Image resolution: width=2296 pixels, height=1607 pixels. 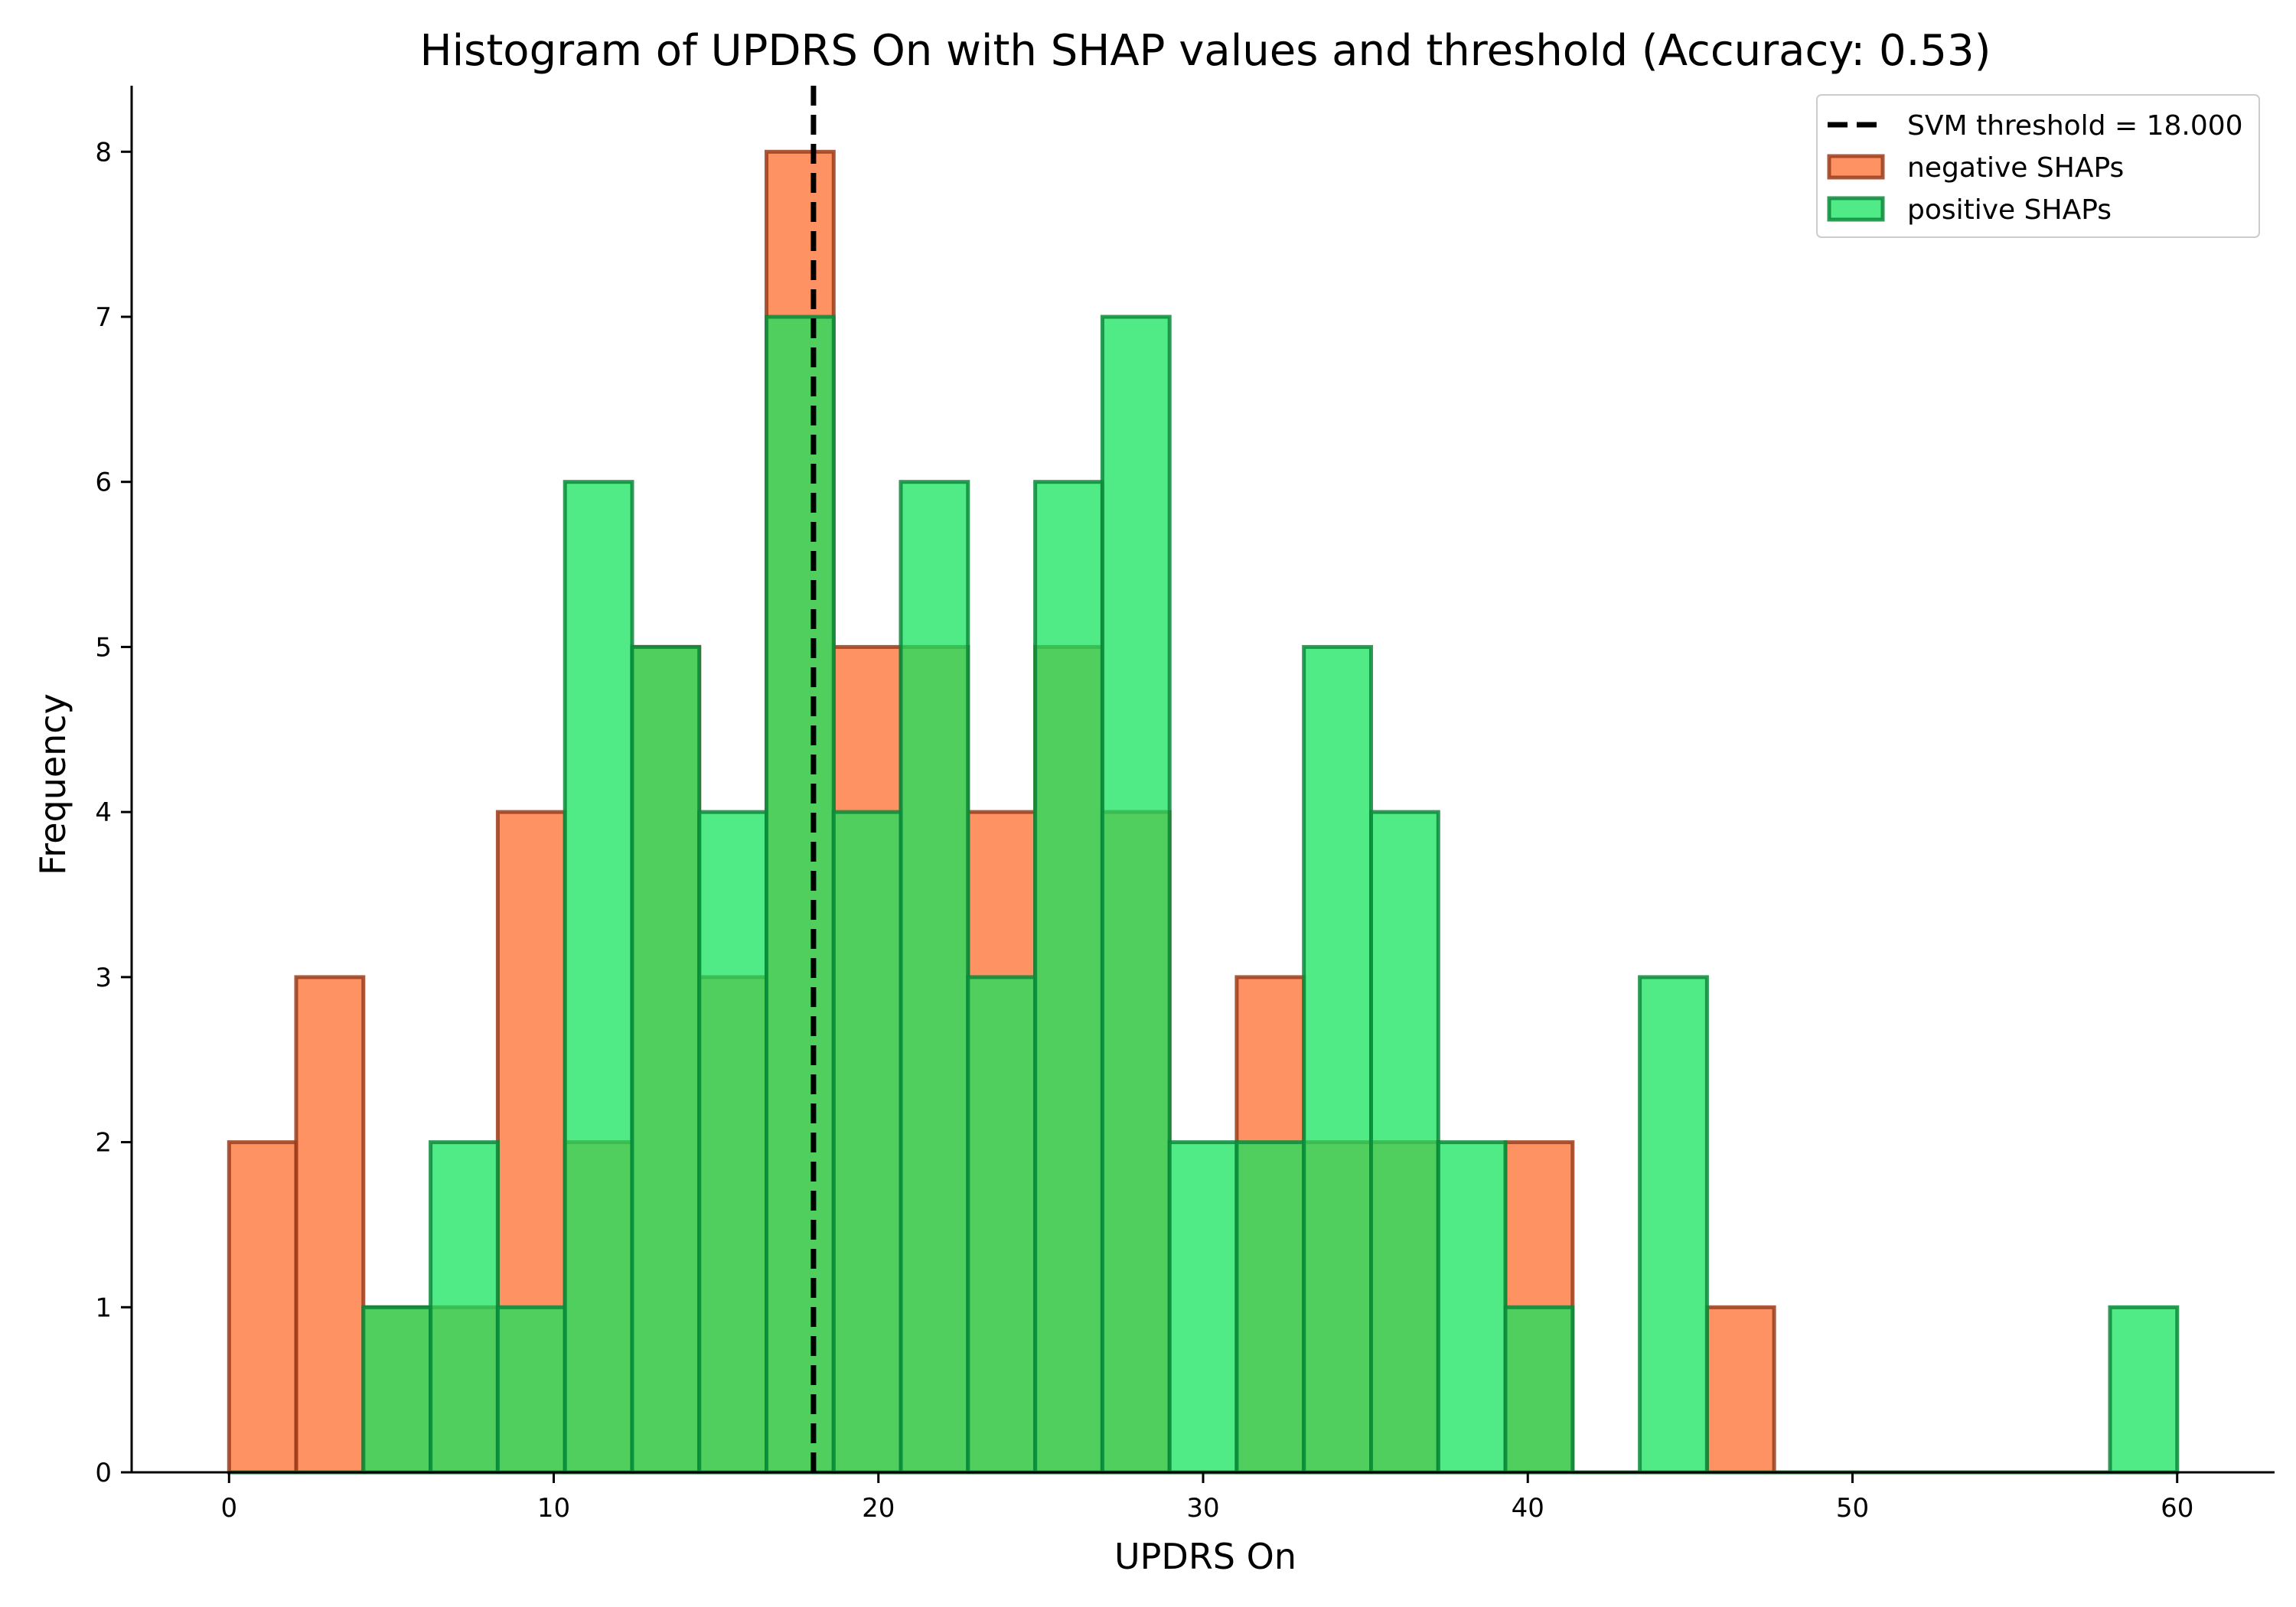 What do you see at coordinates (2177, 1508) in the screenshot?
I see `x-tick-label: 60` at bounding box center [2177, 1508].